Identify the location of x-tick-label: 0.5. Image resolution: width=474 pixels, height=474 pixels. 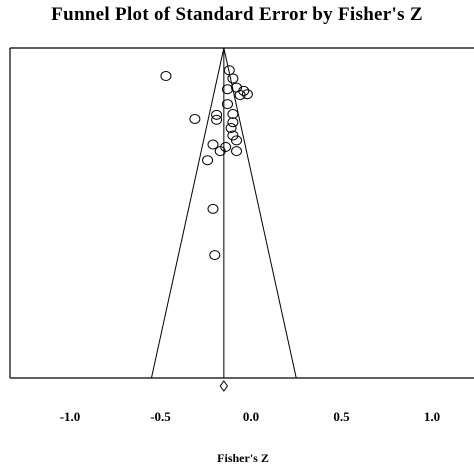
(341, 416).